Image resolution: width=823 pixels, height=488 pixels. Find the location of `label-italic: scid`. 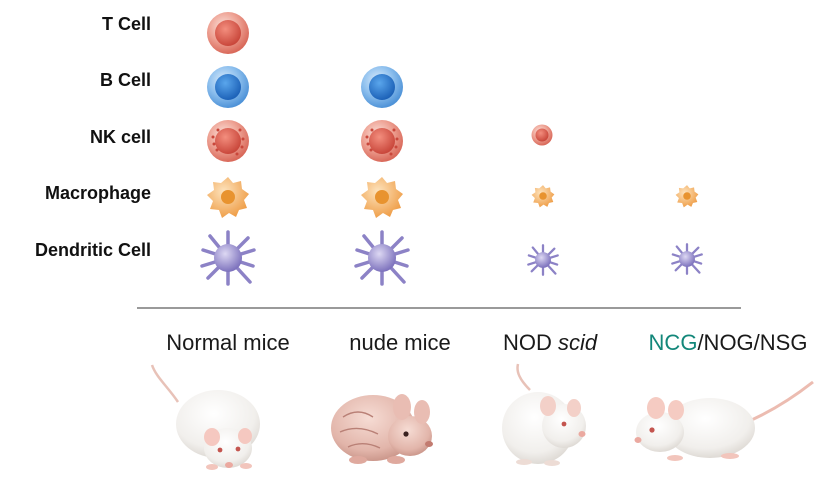

label-italic: scid is located at coordinates (577, 342).